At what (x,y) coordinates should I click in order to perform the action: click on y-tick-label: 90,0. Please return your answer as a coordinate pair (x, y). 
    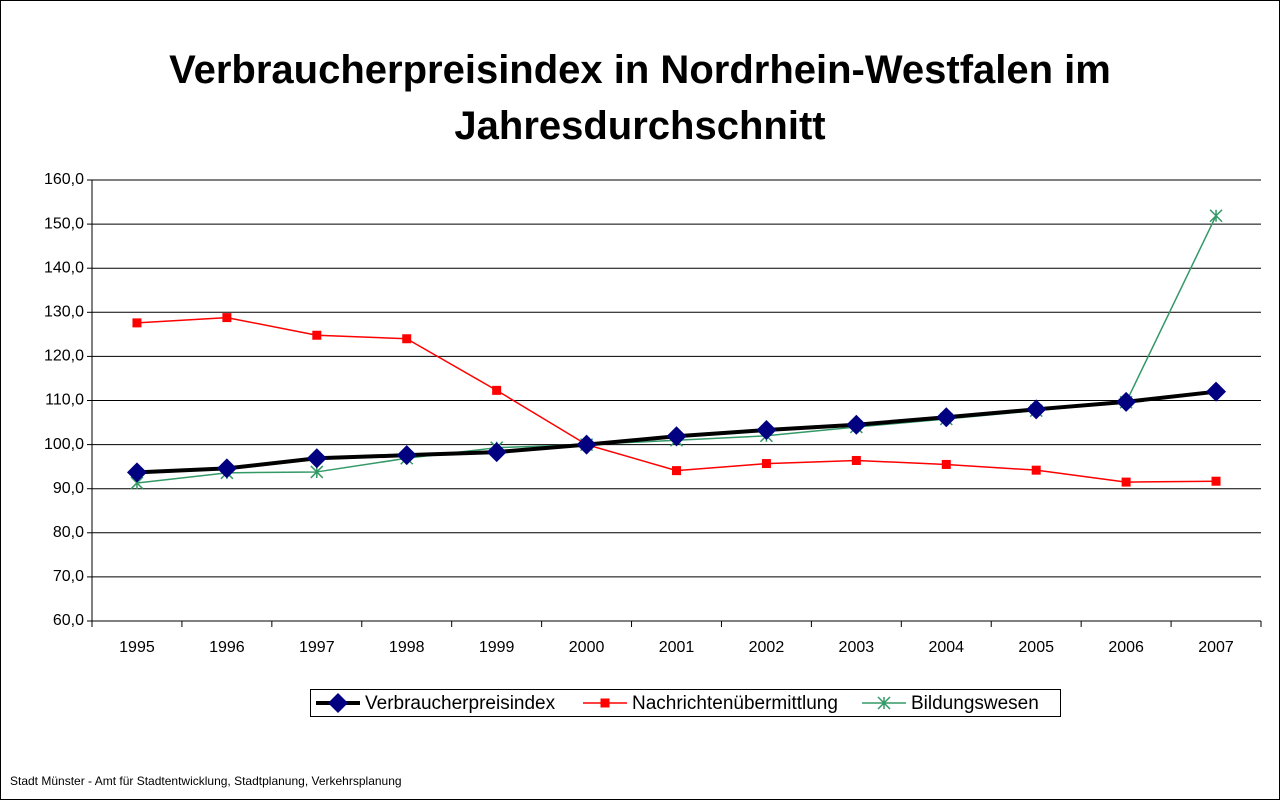
    Looking at the image, I should click on (68, 488).